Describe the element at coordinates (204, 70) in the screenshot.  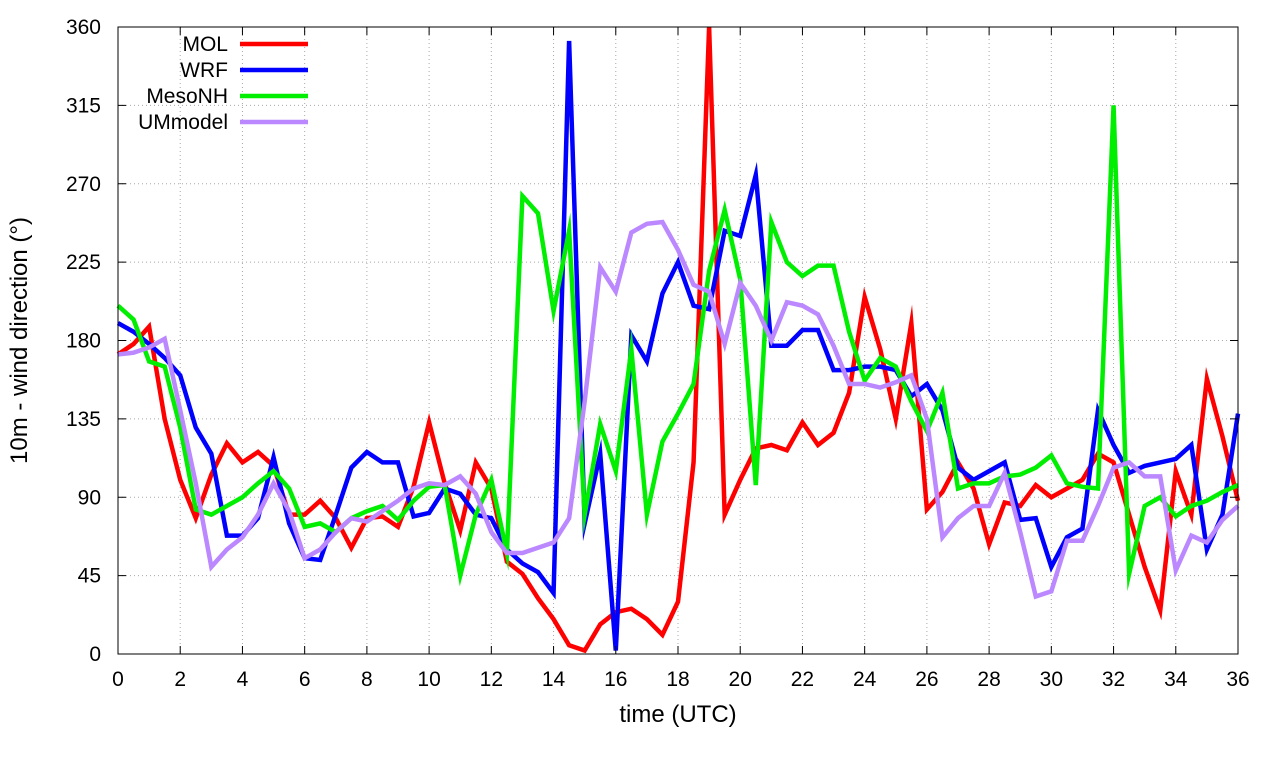
I see `legend-label-wrf: WRF` at that location.